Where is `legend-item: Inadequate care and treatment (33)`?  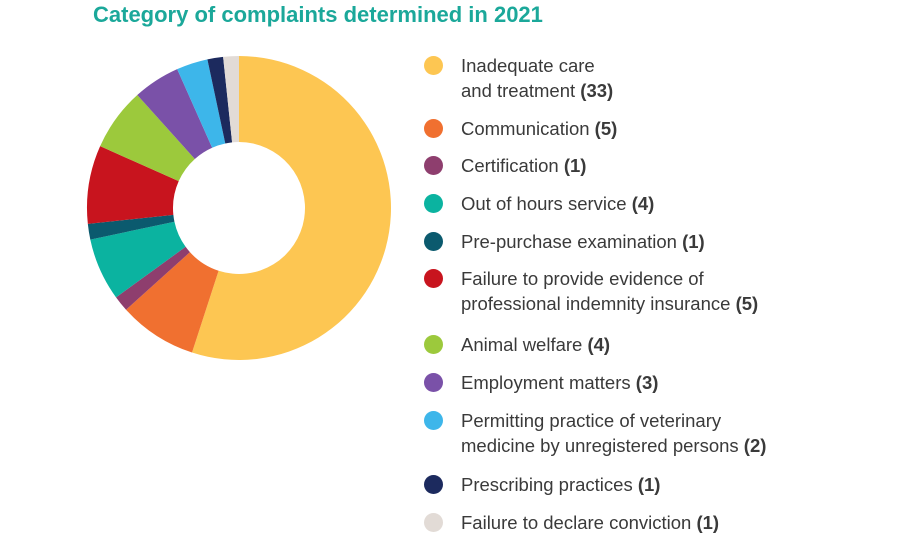
legend-item: Inadequate care and treatment (33) is located at coordinates (518, 78).